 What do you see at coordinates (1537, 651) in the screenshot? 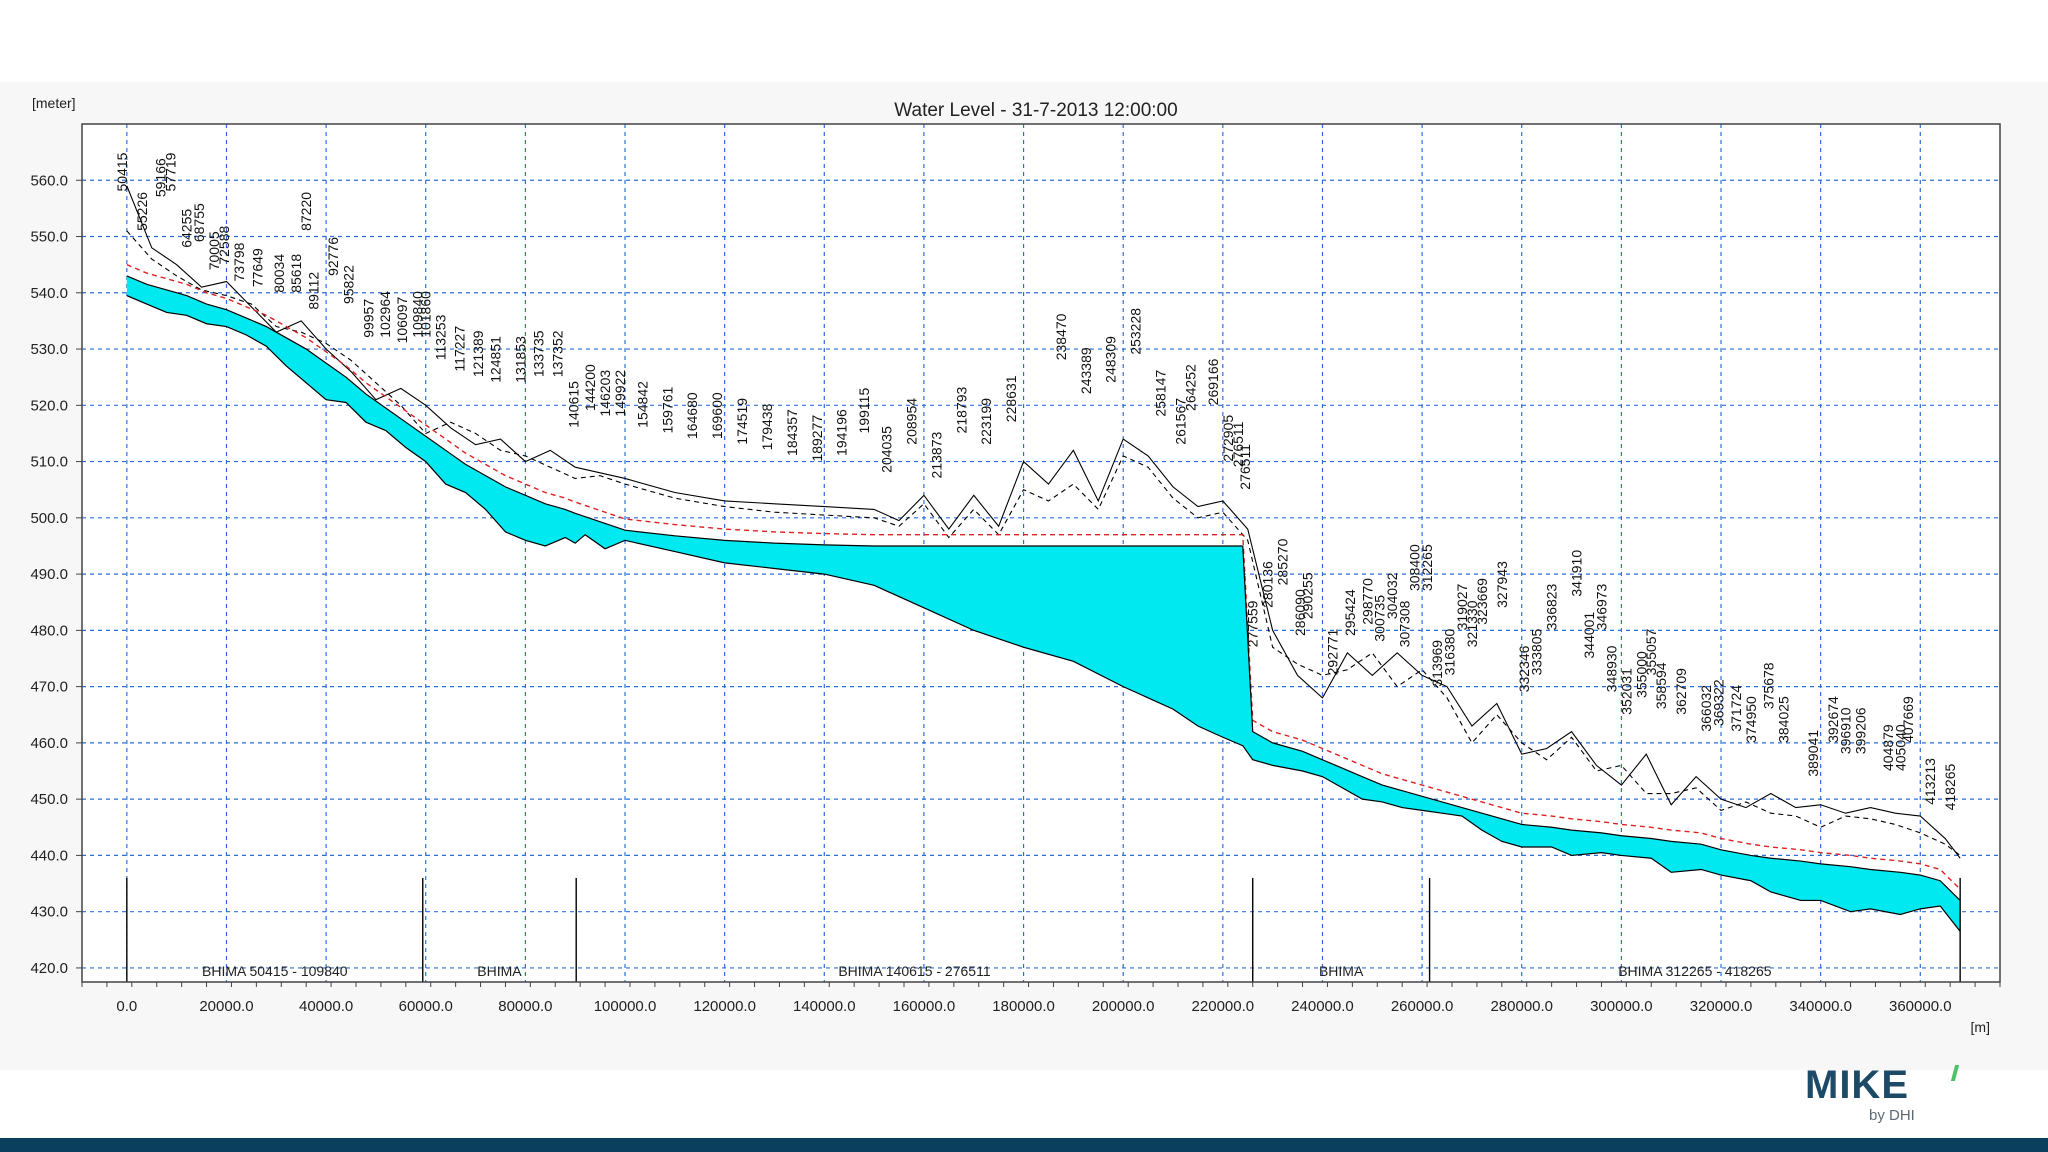
I see `chainage-label: 333805` at bounding box center [1537, 651].